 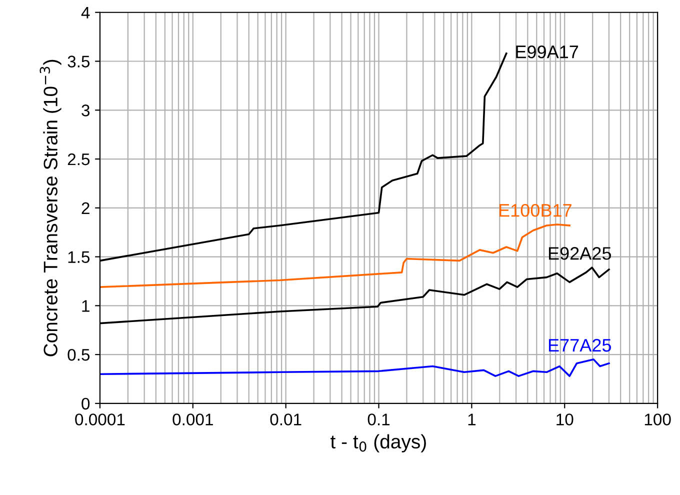 What do you see at coordinates (472, 420) in the screenshot?
I see `x-tick-label: 1` at bounding box center [472, 420].